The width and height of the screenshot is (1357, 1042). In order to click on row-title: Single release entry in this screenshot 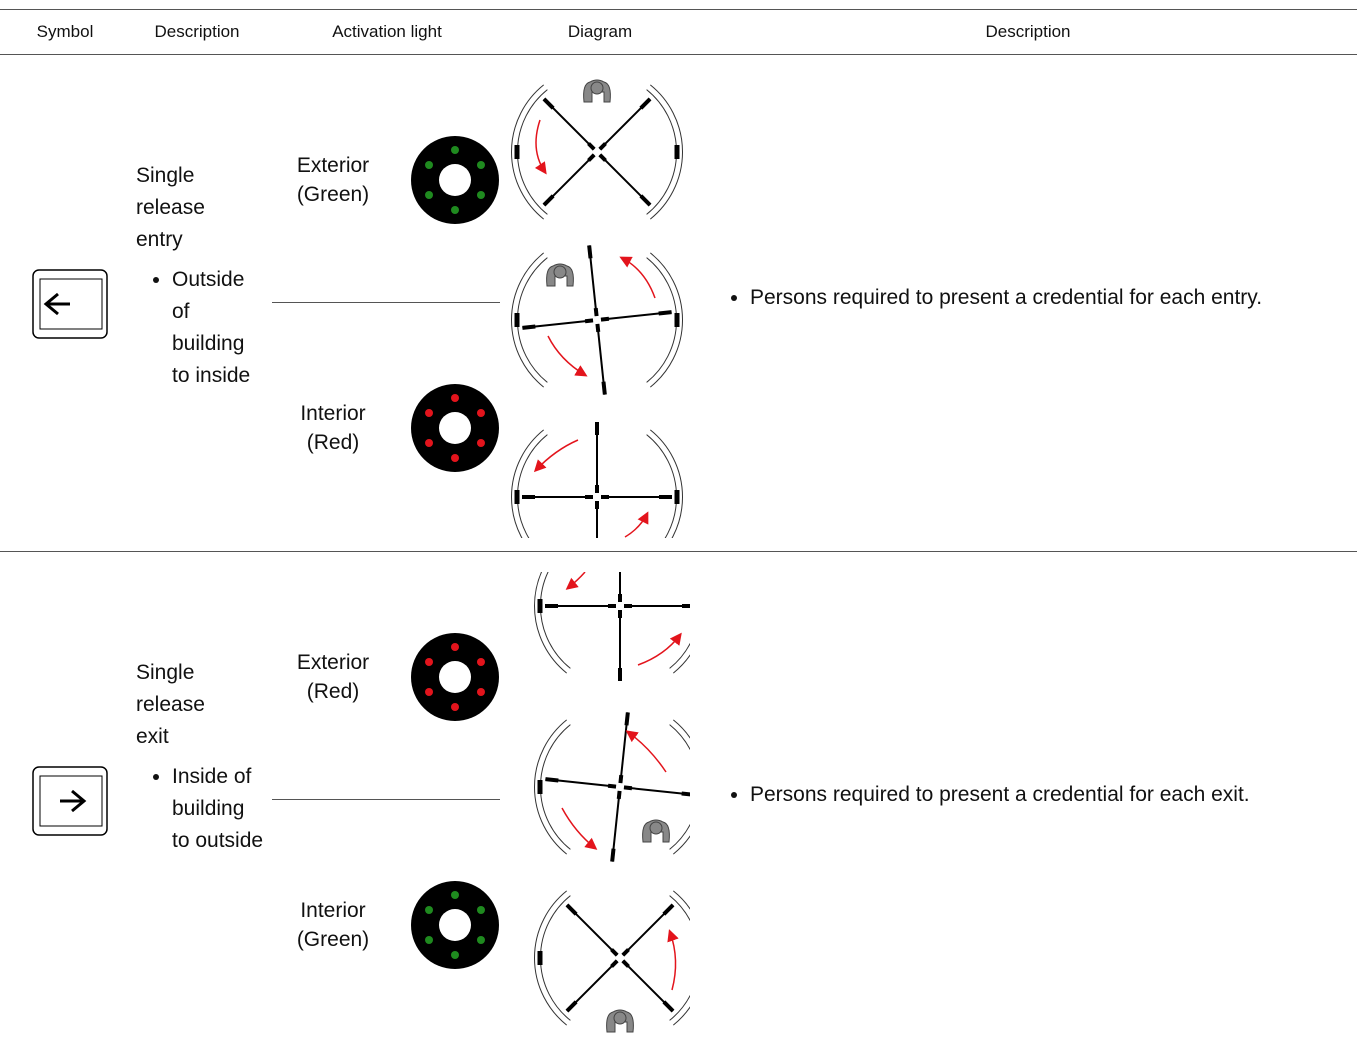, I will do `click(170, 207)`.